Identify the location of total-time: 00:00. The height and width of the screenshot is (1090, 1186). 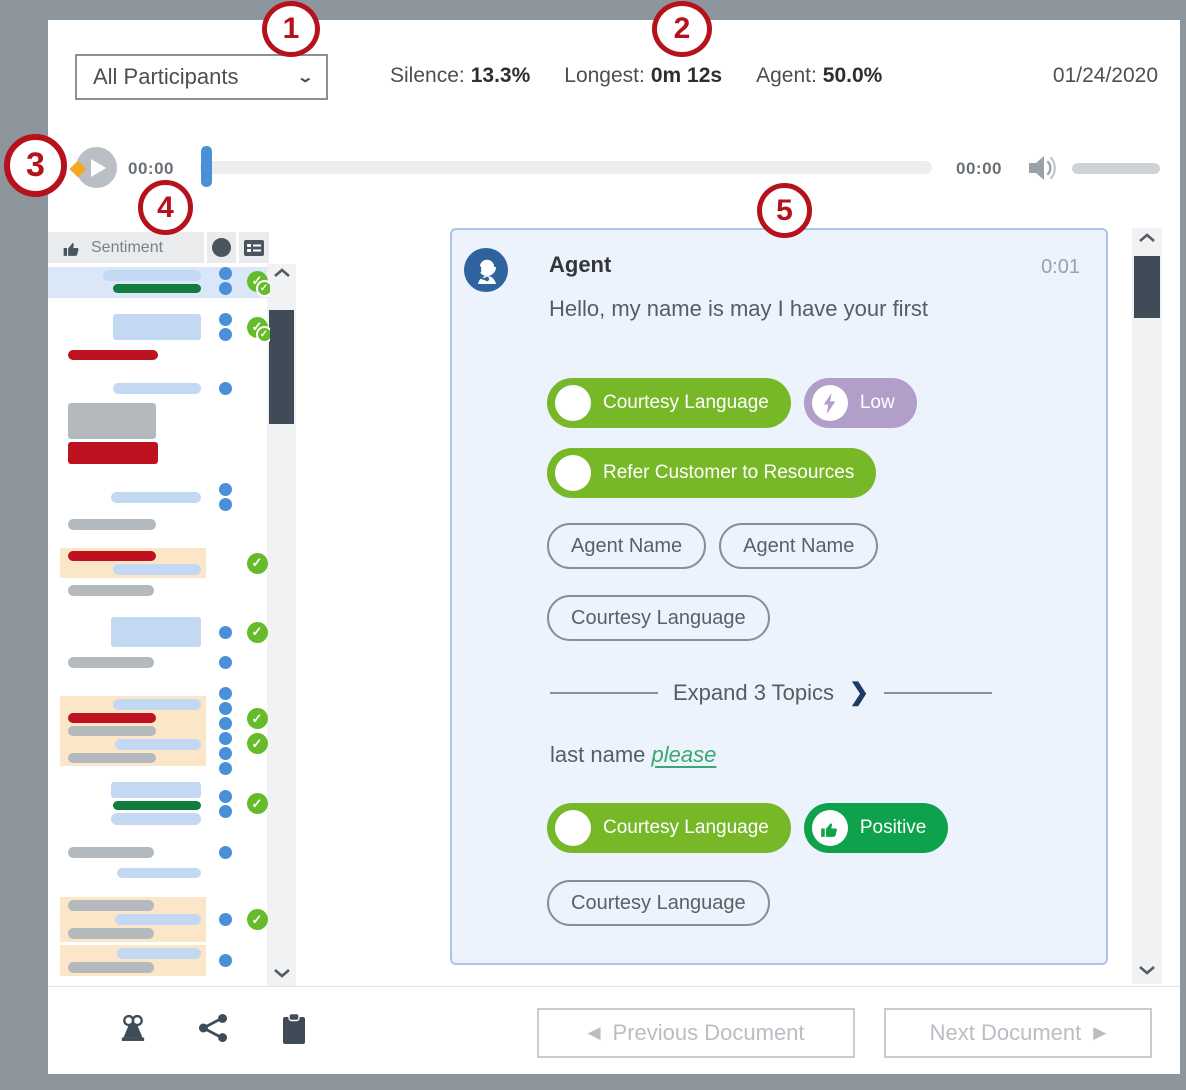
(979, 168).